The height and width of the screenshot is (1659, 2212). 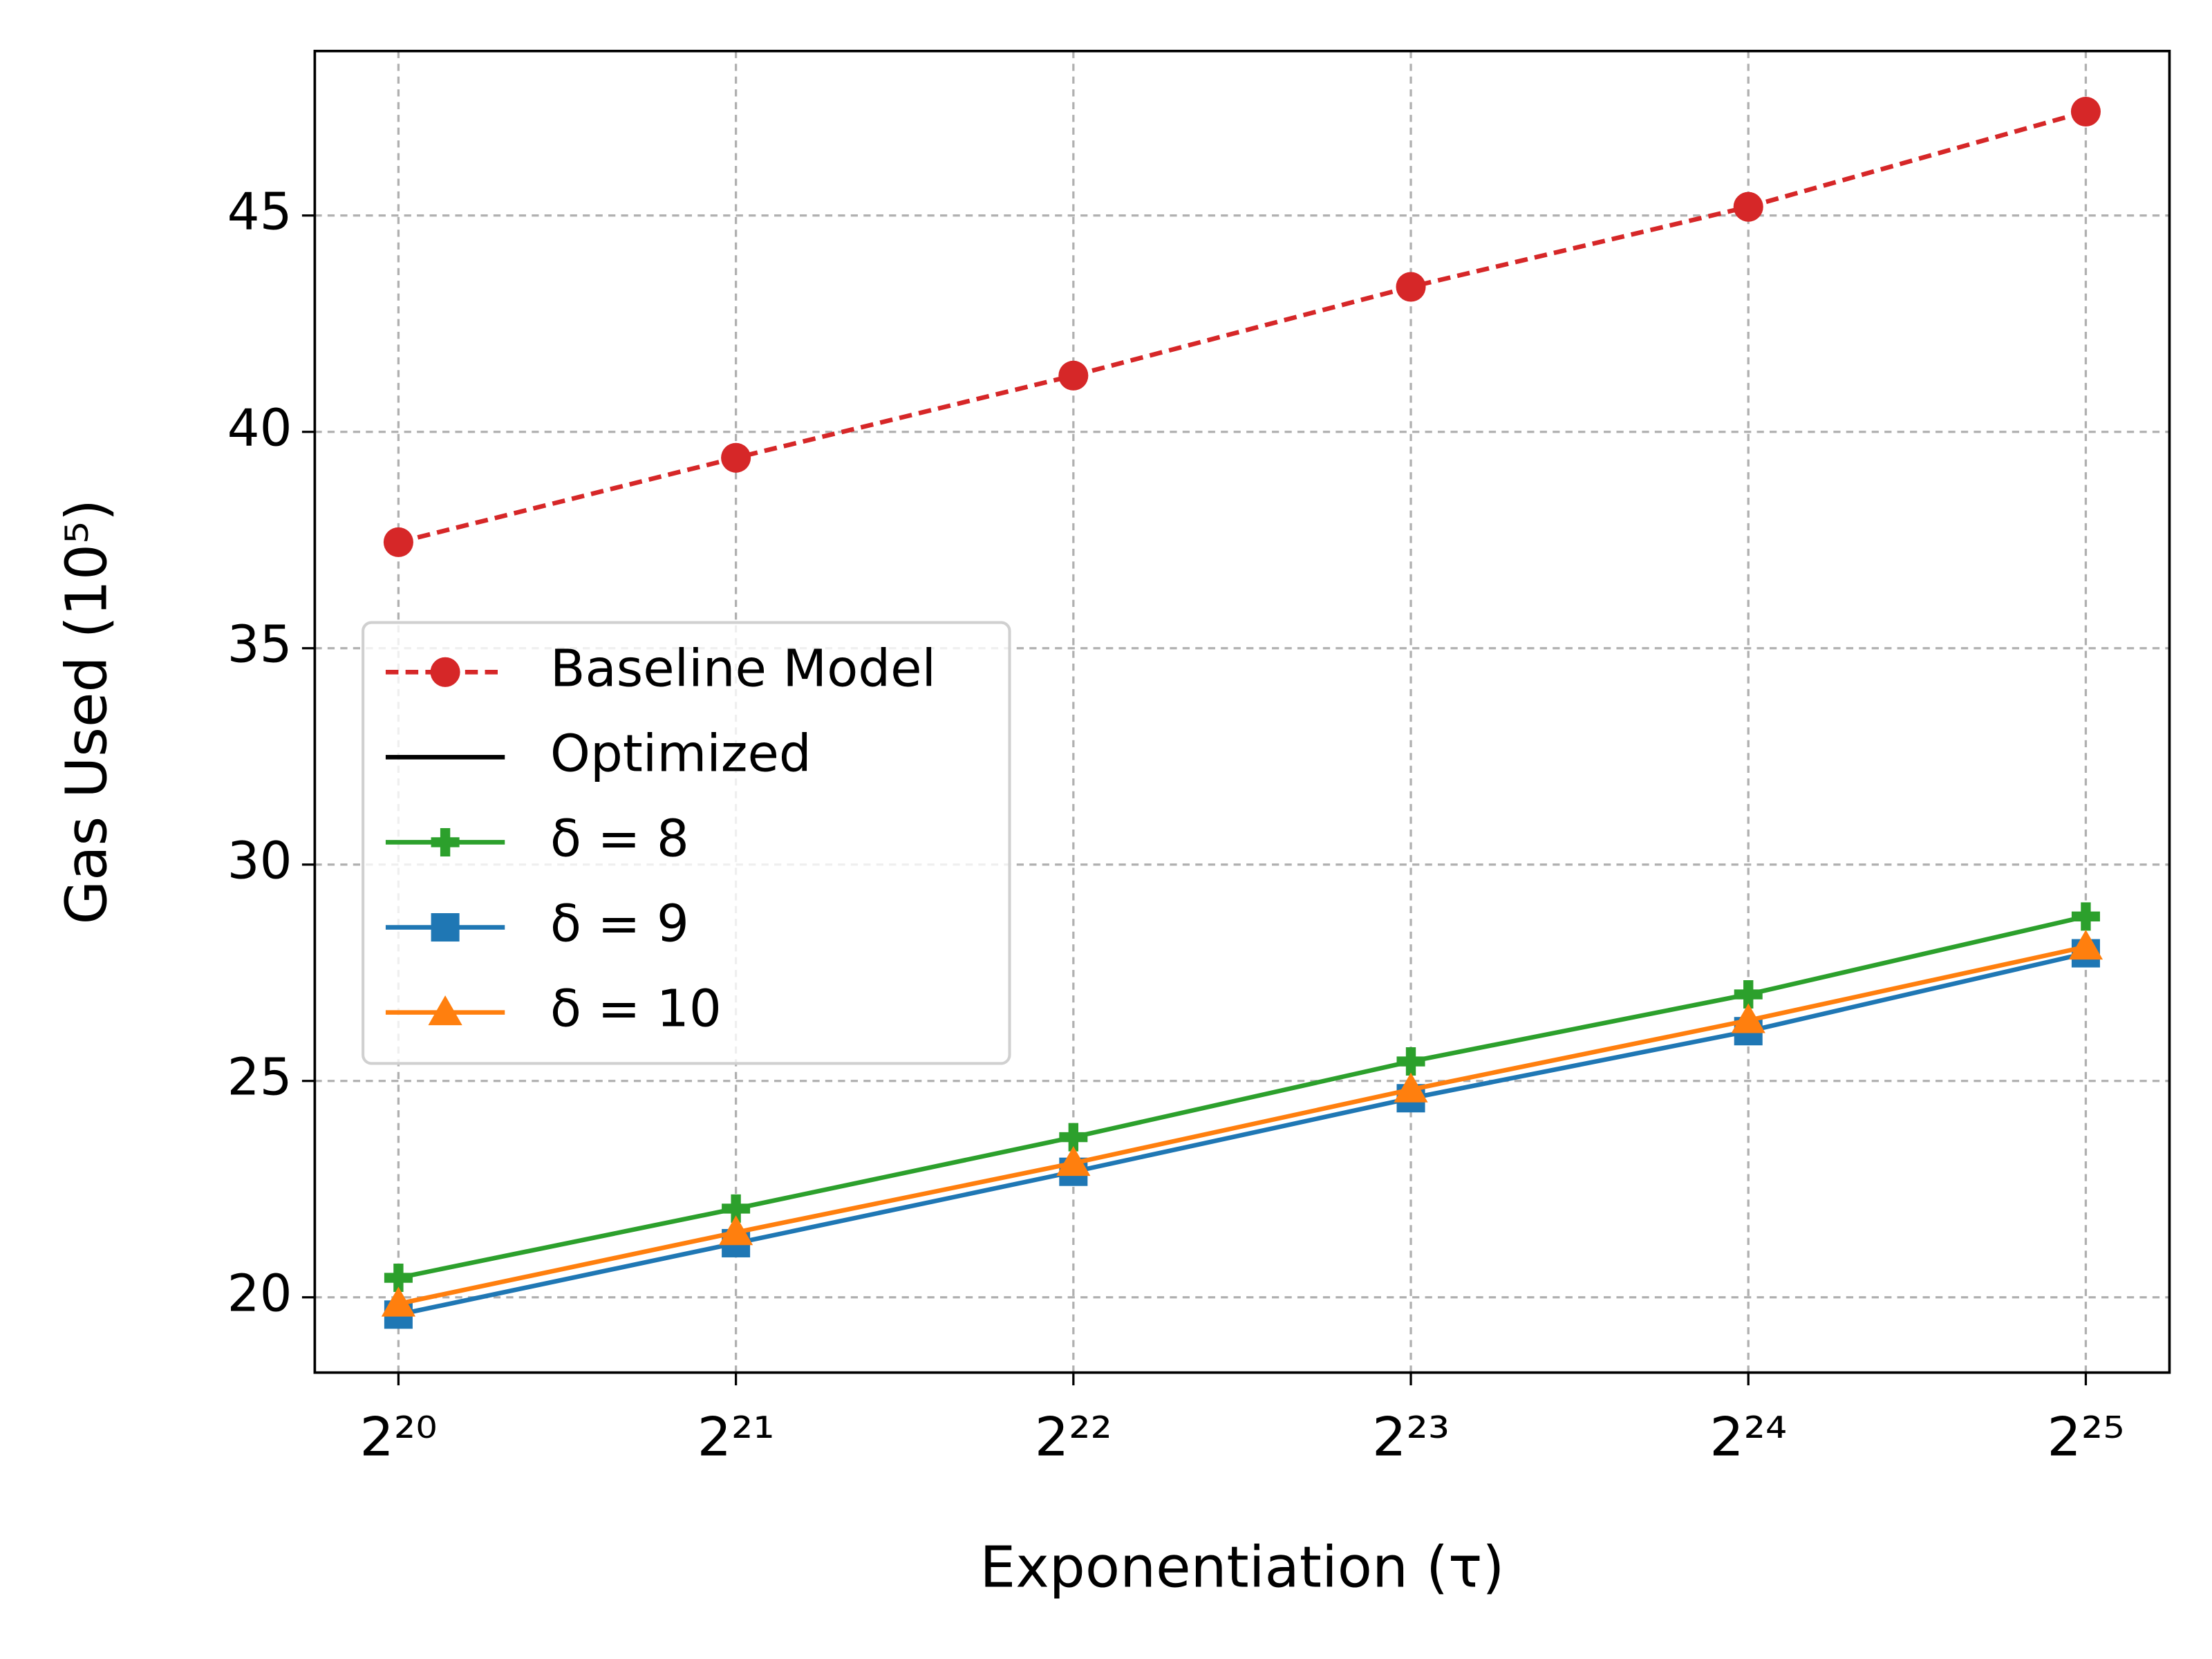 I want to click on legend-label: Optimized, so click(x=681, y=753).